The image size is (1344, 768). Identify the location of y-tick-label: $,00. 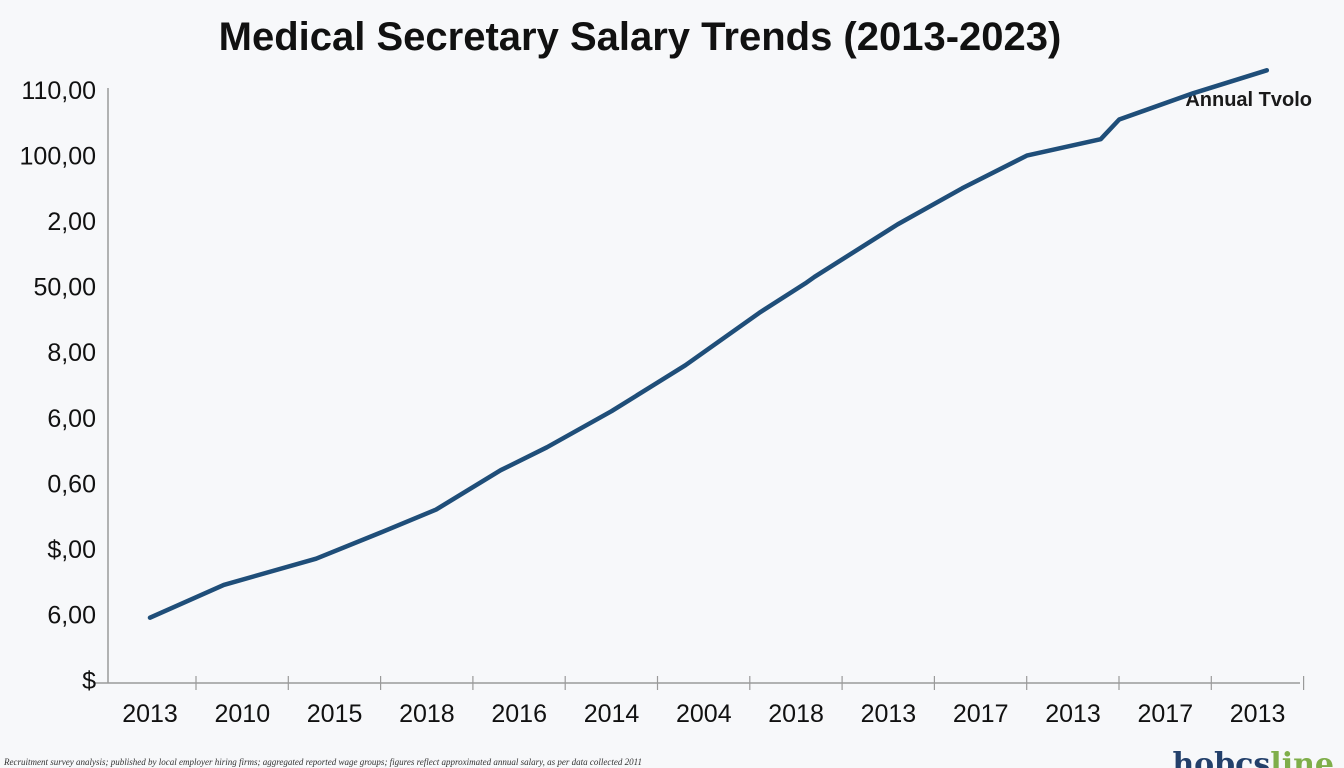
(71, 550).